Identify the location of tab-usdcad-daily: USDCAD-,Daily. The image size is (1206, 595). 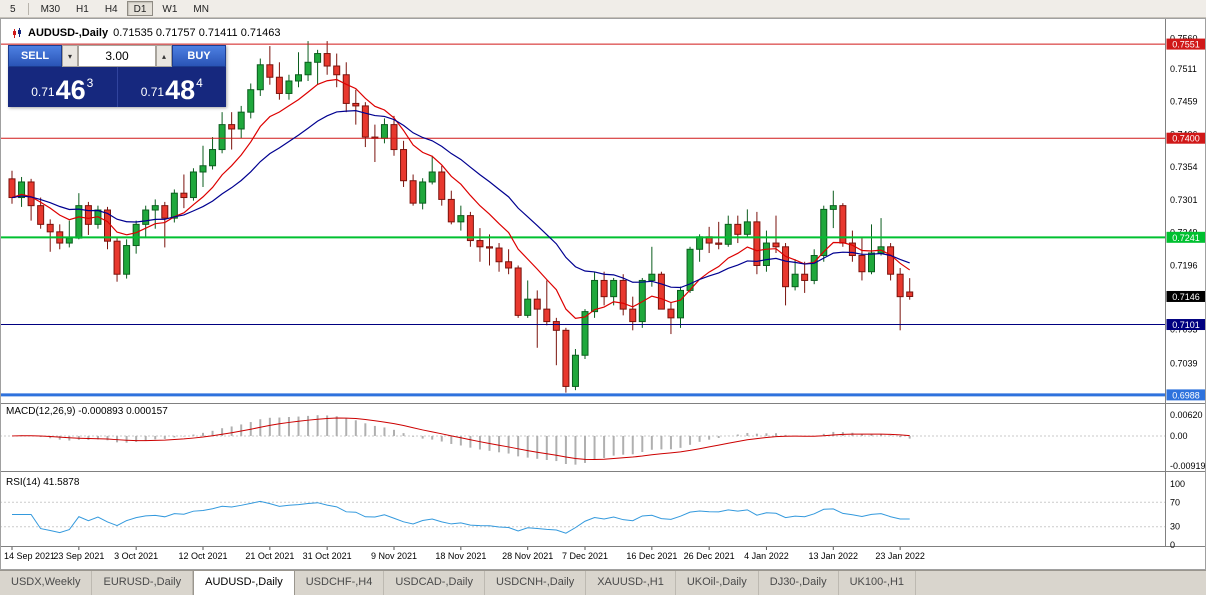
(434, 583).